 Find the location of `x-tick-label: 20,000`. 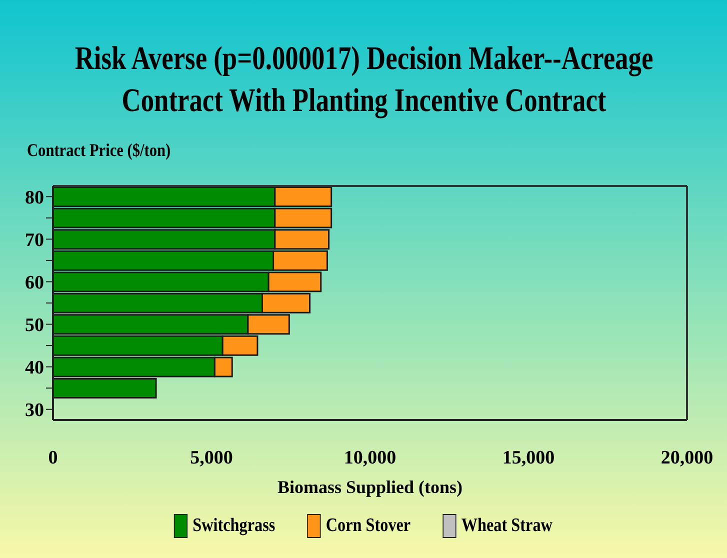

x-tick-label: 20,000 is located at coordinates (687, 457).